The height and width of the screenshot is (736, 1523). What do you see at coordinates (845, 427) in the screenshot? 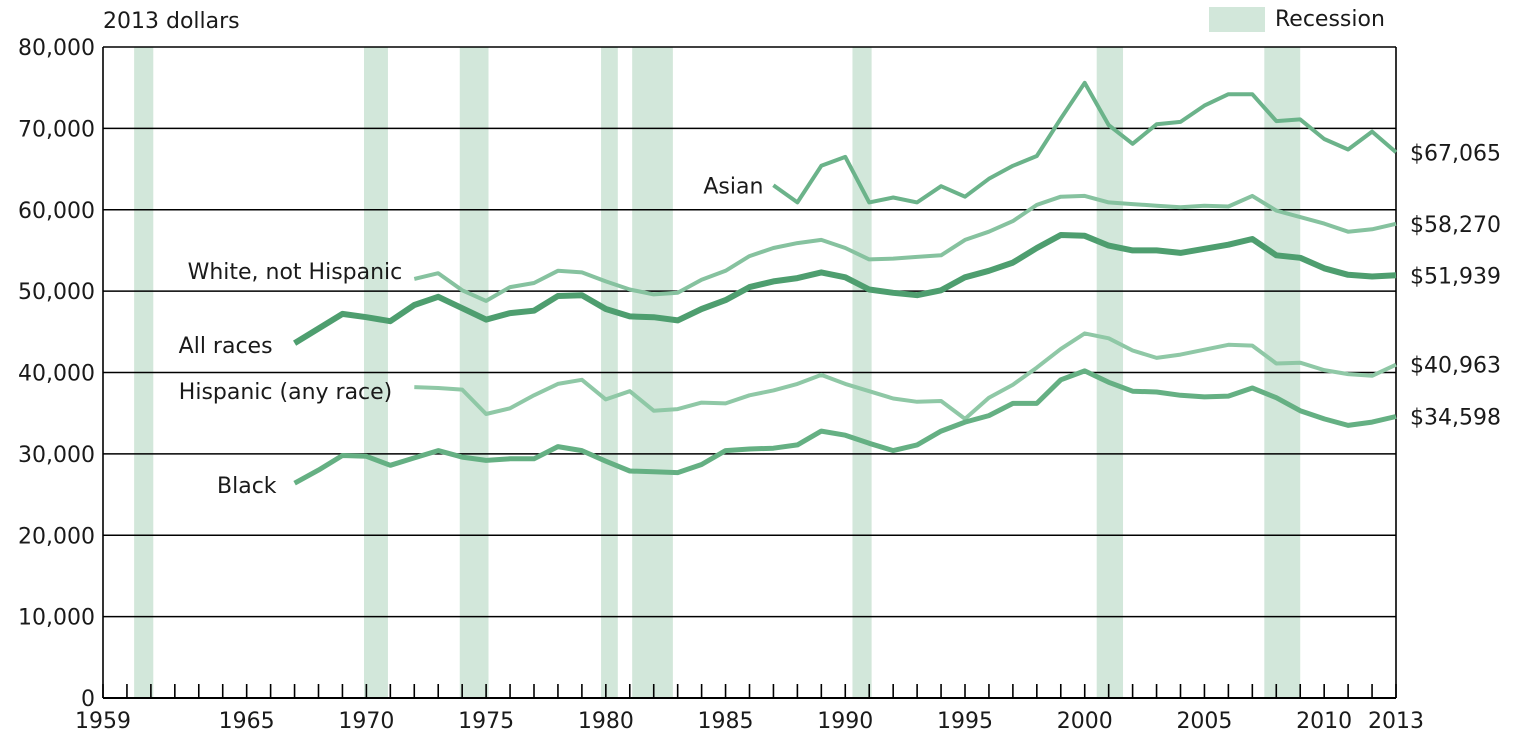
I see `series-line-black` at bounding box center [845, 427].